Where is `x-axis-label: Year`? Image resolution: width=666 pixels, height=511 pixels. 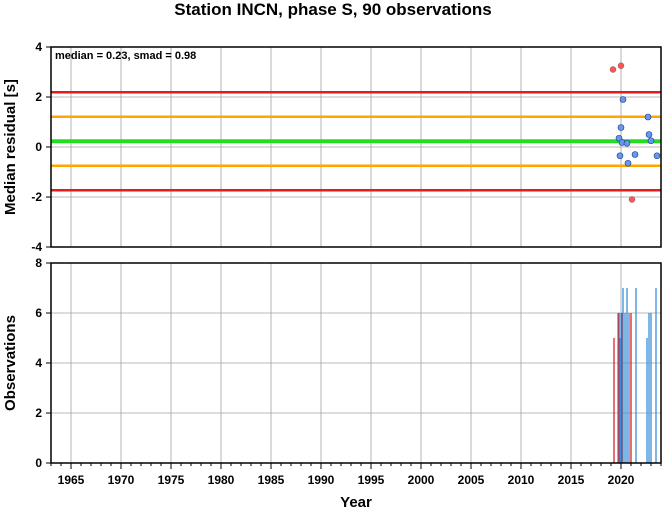 x-axis-label: Year is located at coordinates (356, 502).